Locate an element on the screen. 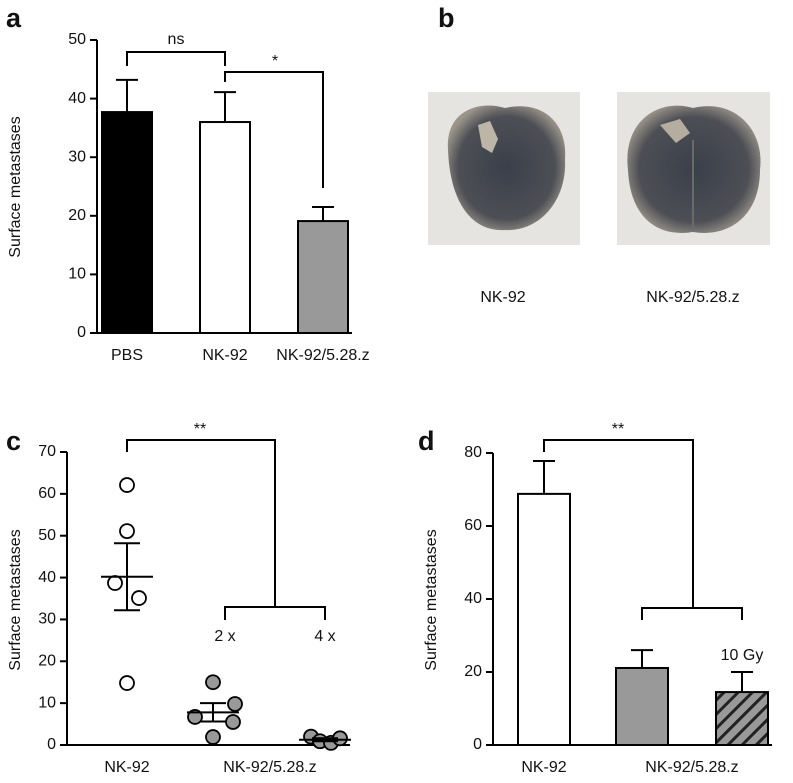  panel-label: b is located at coordinates (446, 18).